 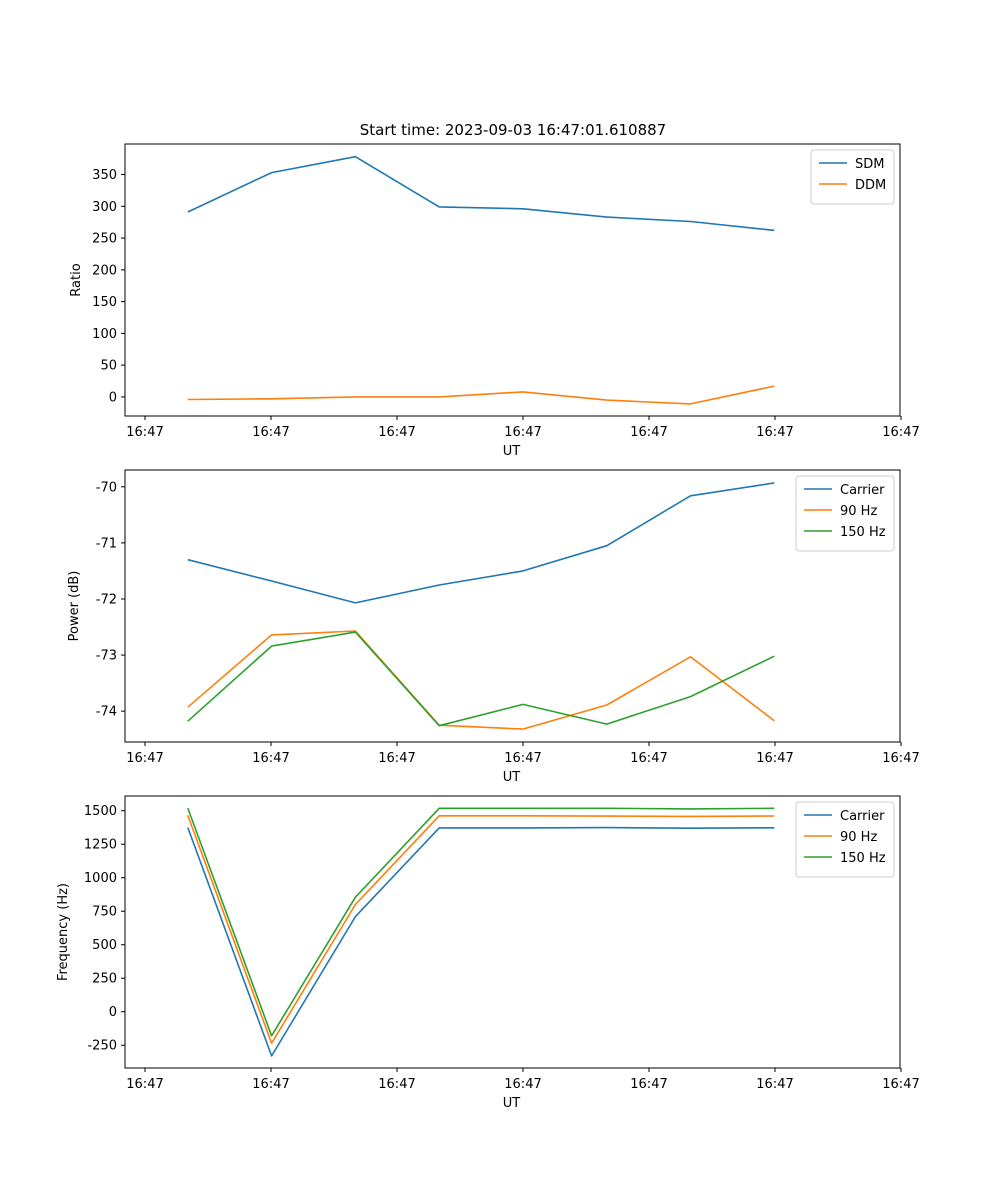 What do you see at coordinates (106, 656) in the screenshot?
I see `y-tick-label: -73` at bounding box center [106, 656].